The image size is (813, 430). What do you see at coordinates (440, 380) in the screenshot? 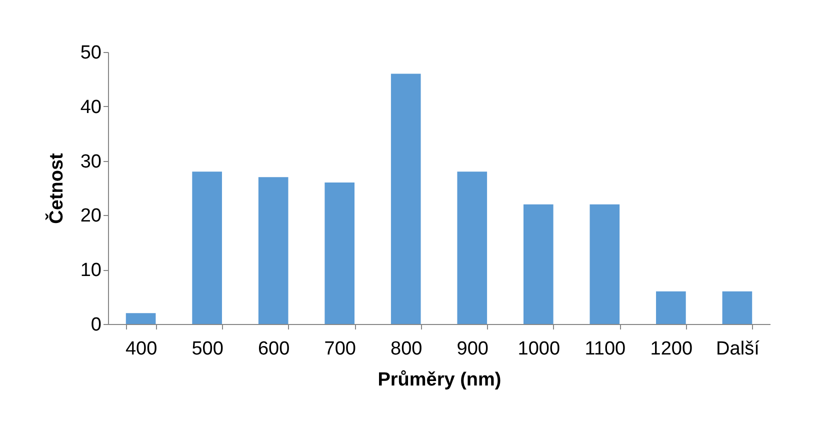
I see `x-axis-title: Průměry (nm)` at bounding box center [440, 380].